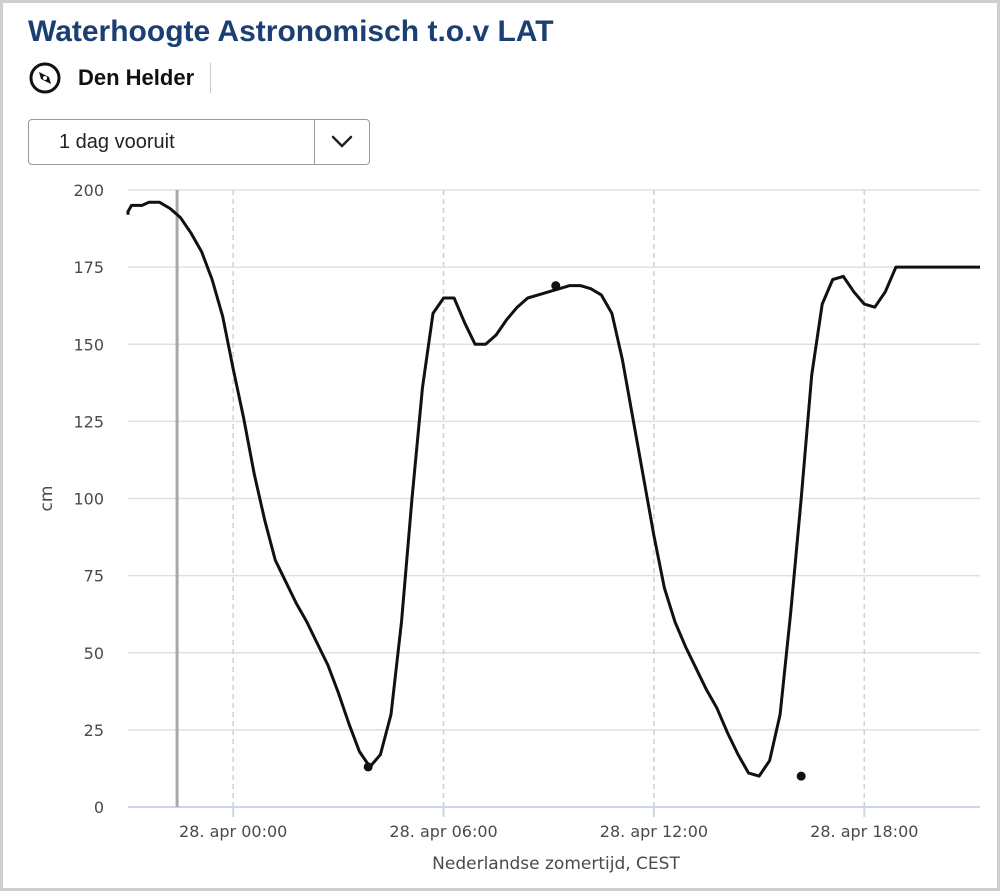 Image resolution: width=1000 pixels, height=891 pixels. Describe the element at coordinates (88, 421) in the screenshot. I see `y-tick-label: 125` at that location.